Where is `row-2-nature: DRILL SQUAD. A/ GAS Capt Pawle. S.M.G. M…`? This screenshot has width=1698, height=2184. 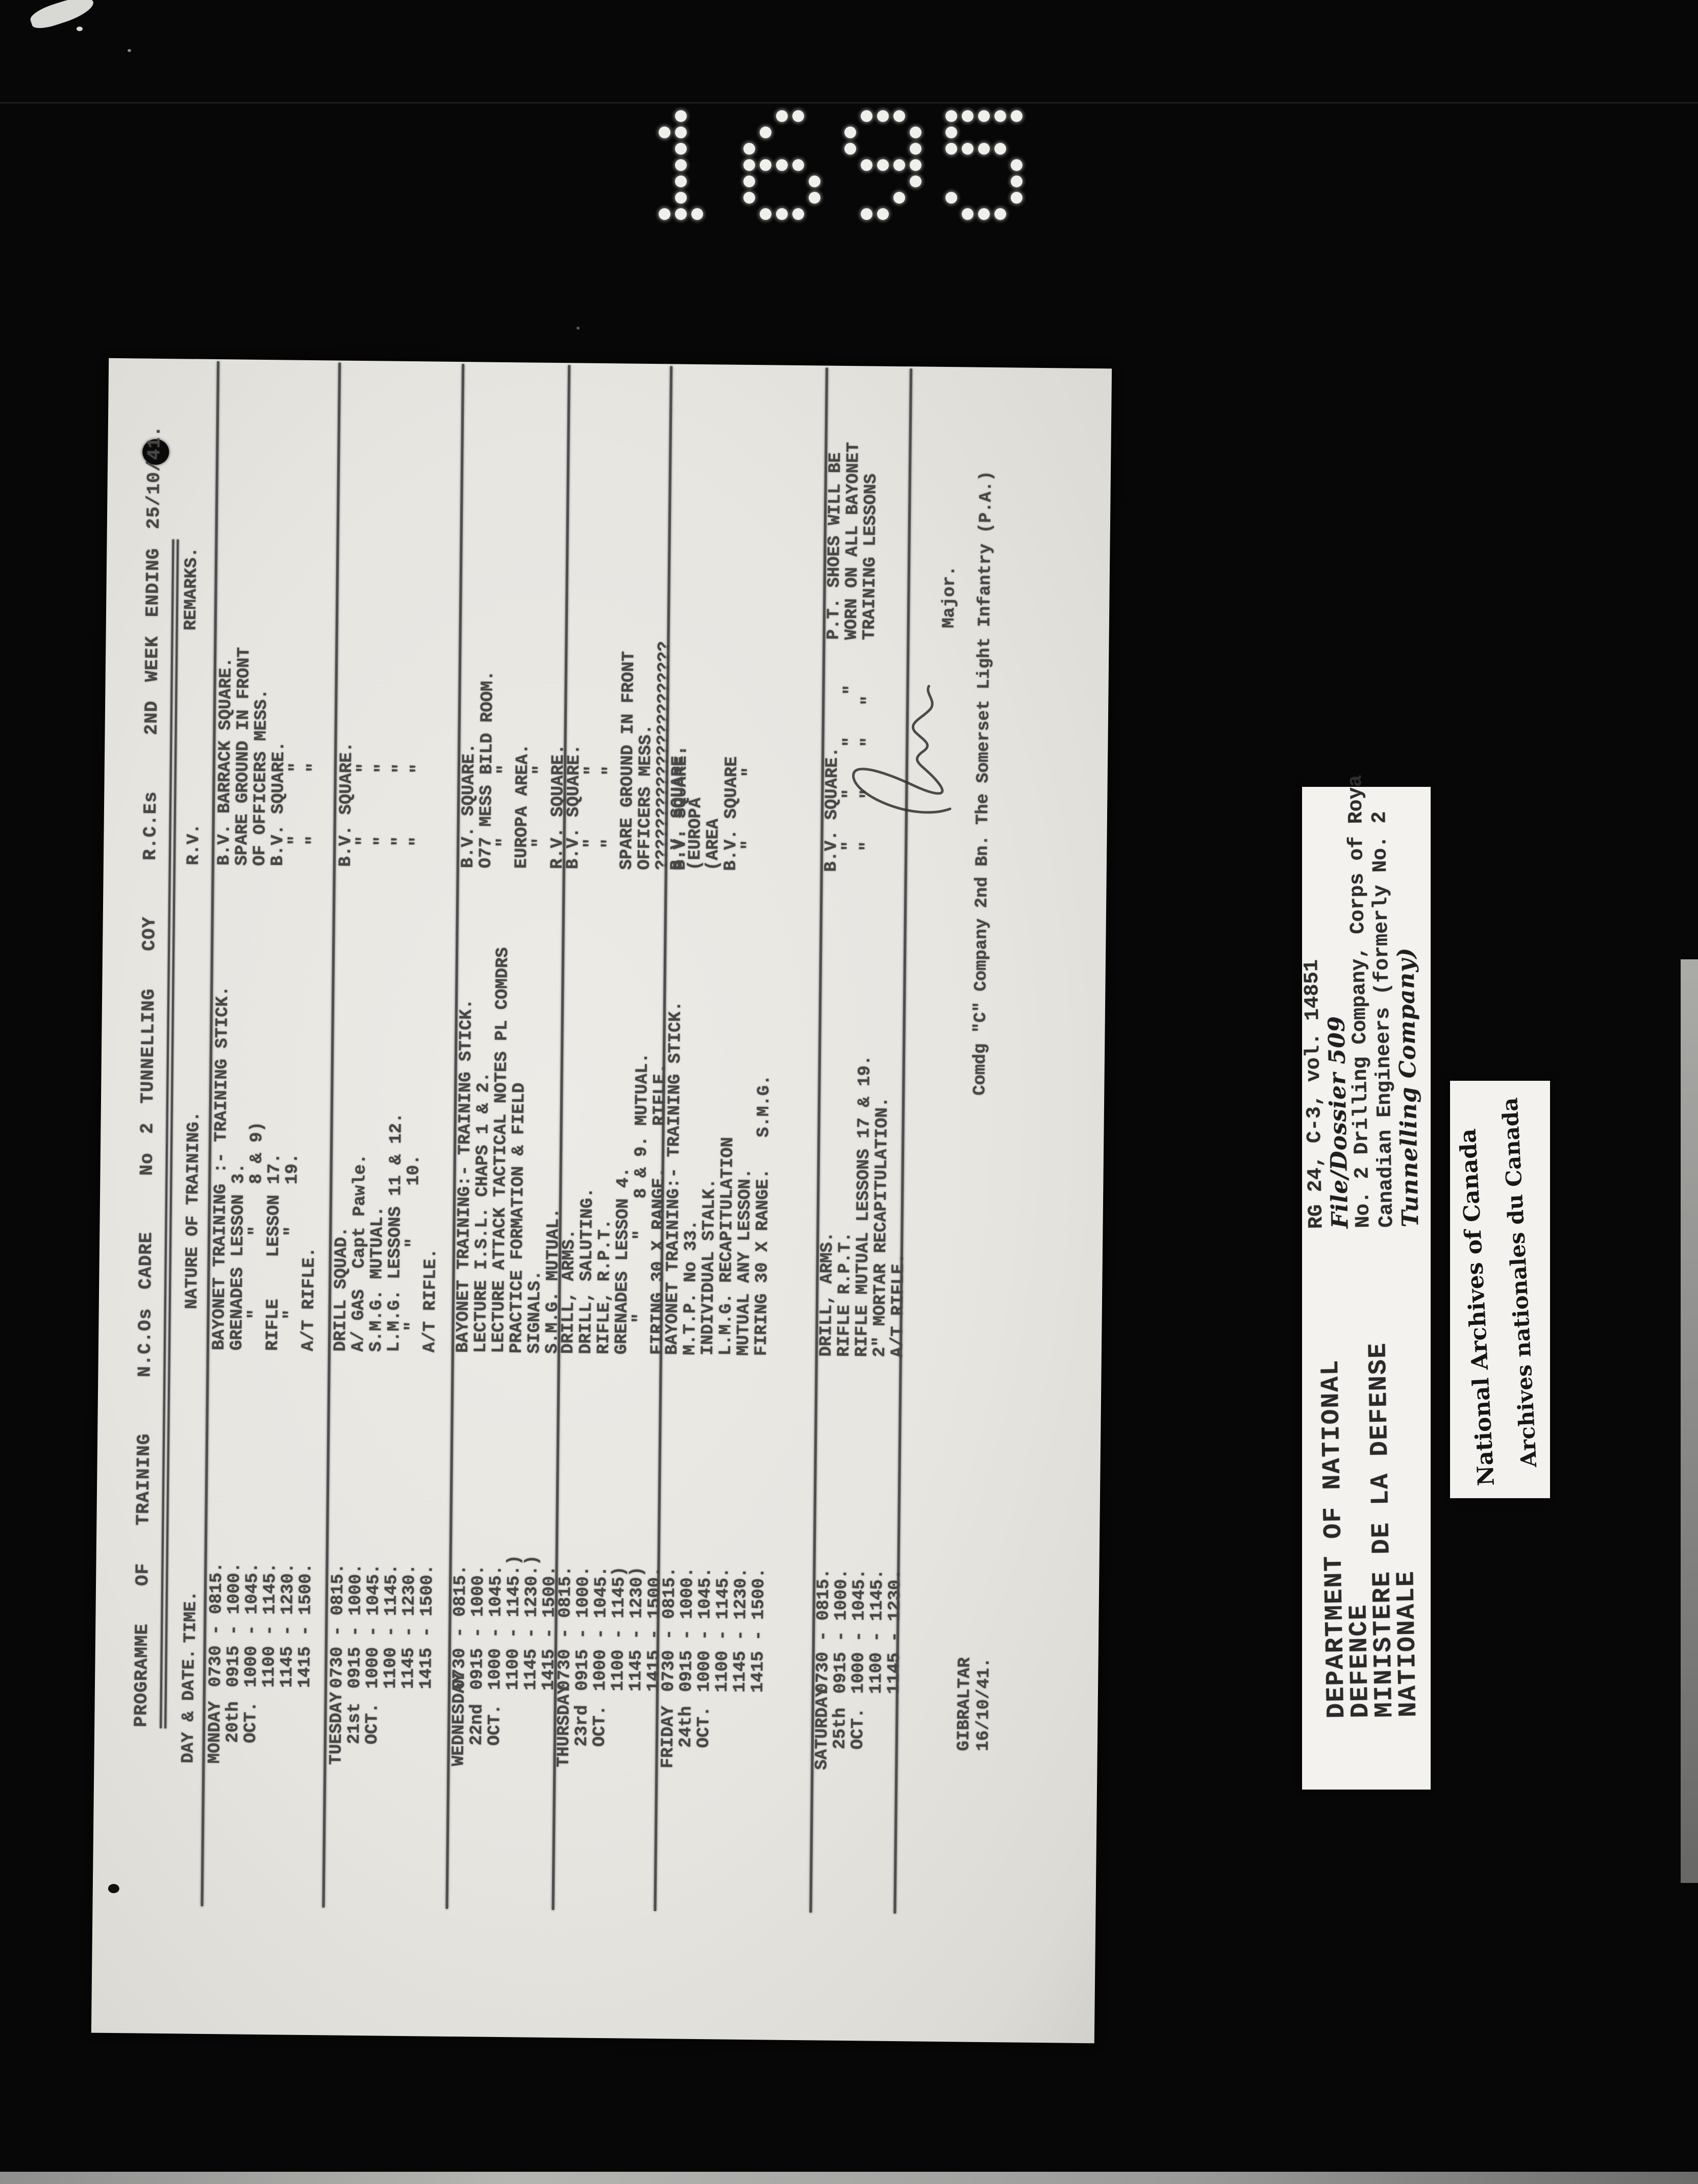
row-2-nature: DRILL SQUAD. A/ GAS Capt Pawle. S.M.G. M… is located at coordinates (386, 1232).